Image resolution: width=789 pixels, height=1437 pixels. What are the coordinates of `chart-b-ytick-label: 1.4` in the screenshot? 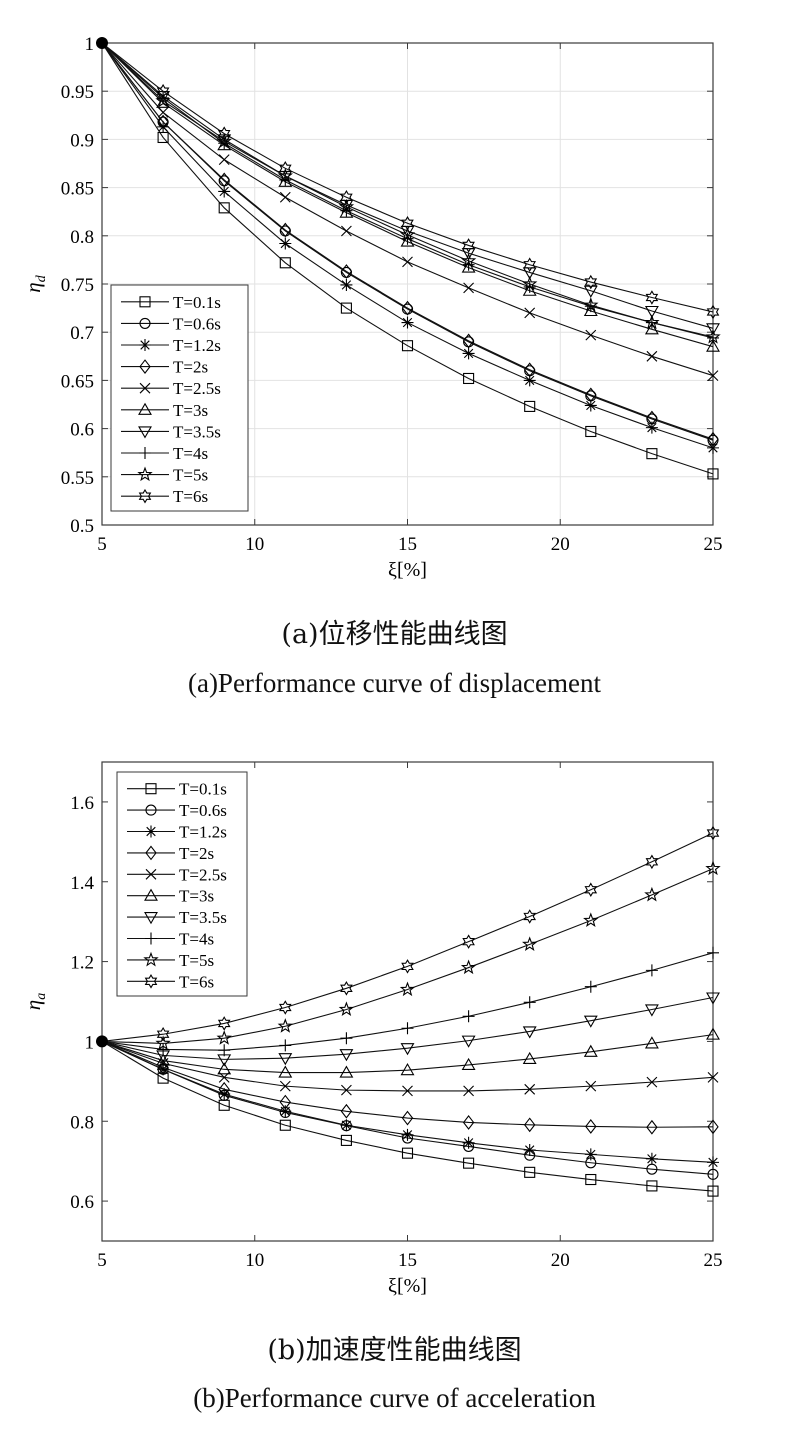 It's located at (82, 883).